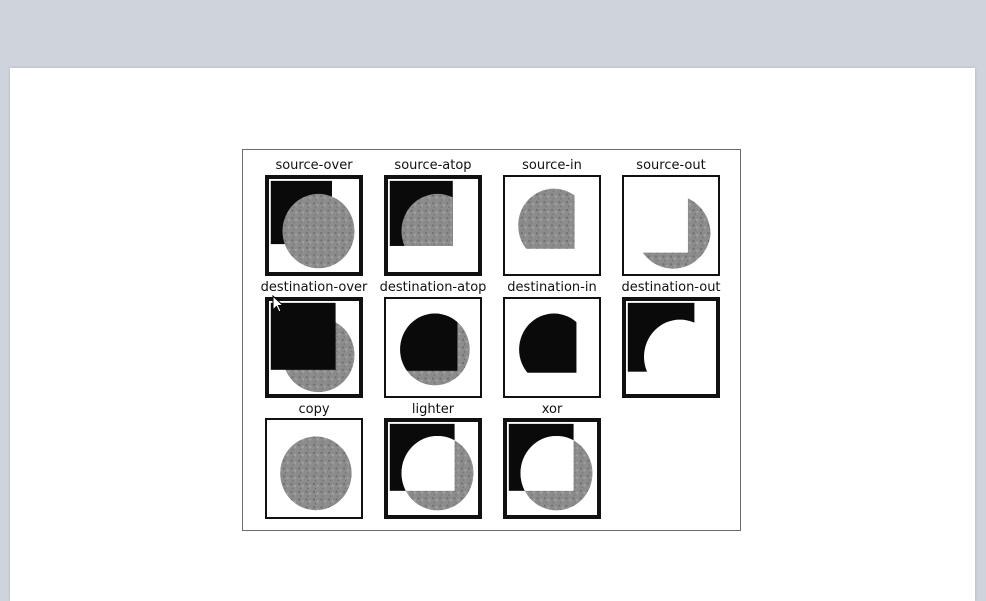 The image size is (986, 601). I want to click on cell-source-out, so click(671, 225).